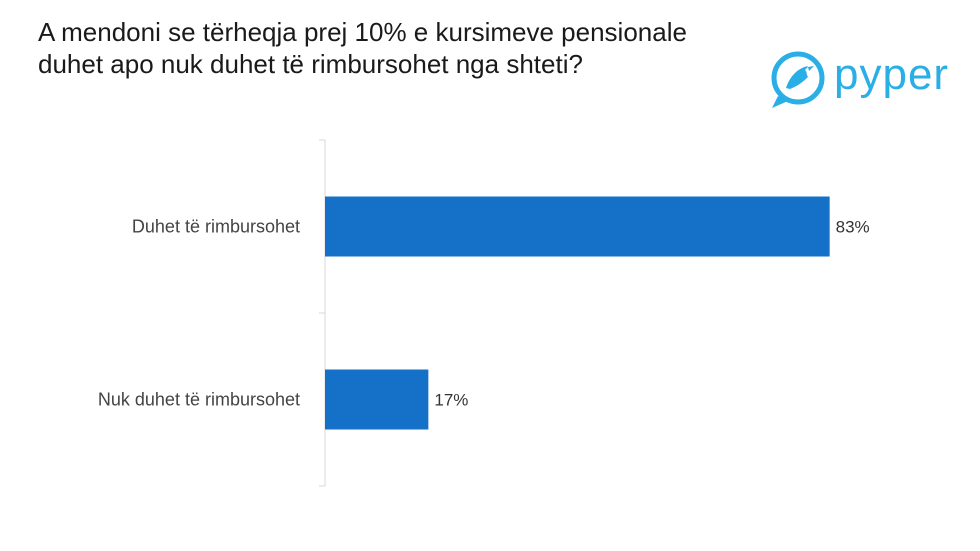 The image size is (980, 551). I want to click on brand-name: pyper, so click(892, 74).